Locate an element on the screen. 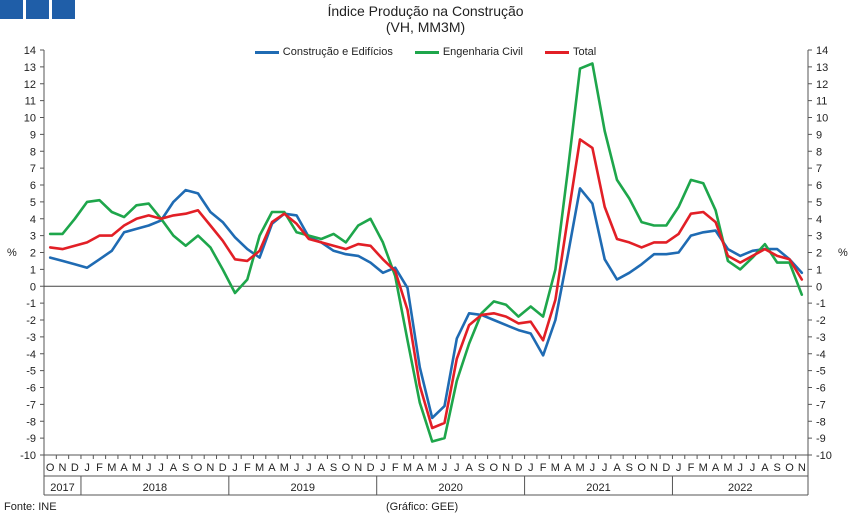  year-label: 2017 is located at coordinates (62, 488).